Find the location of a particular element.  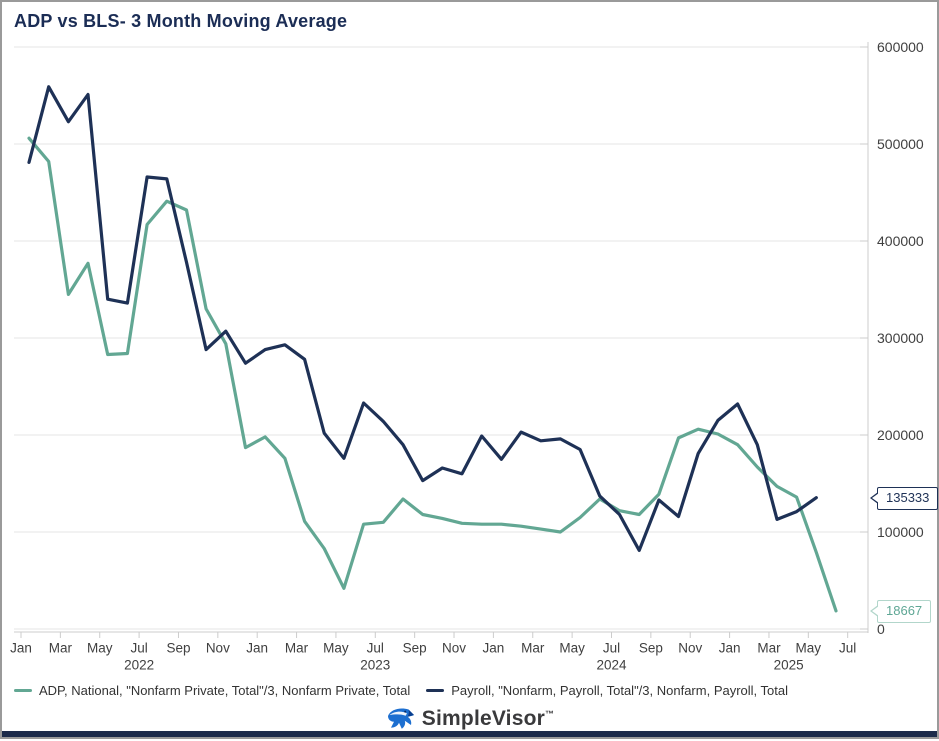

y-tick-label: 500000 is located at coordinates (900, 144).